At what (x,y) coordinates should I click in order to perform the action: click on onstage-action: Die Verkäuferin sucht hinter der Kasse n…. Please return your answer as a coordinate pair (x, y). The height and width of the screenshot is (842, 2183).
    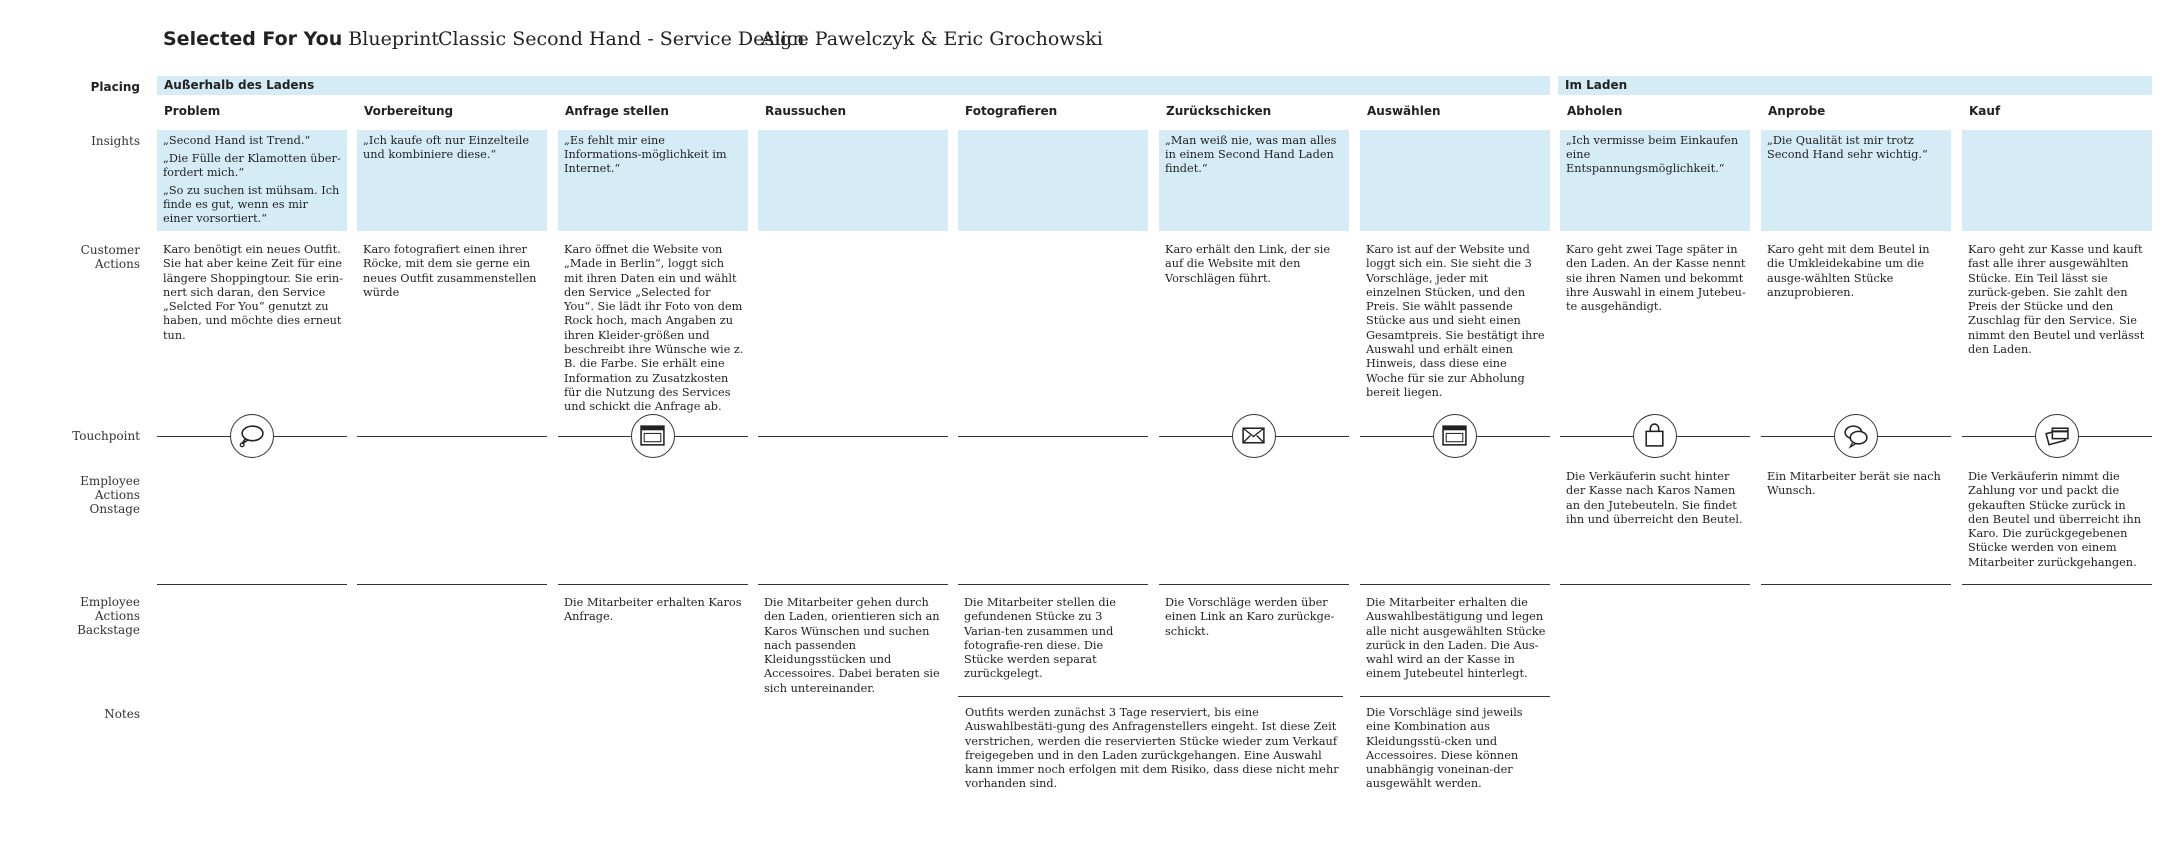
    Looking at the image, I should click on (1656, 498).